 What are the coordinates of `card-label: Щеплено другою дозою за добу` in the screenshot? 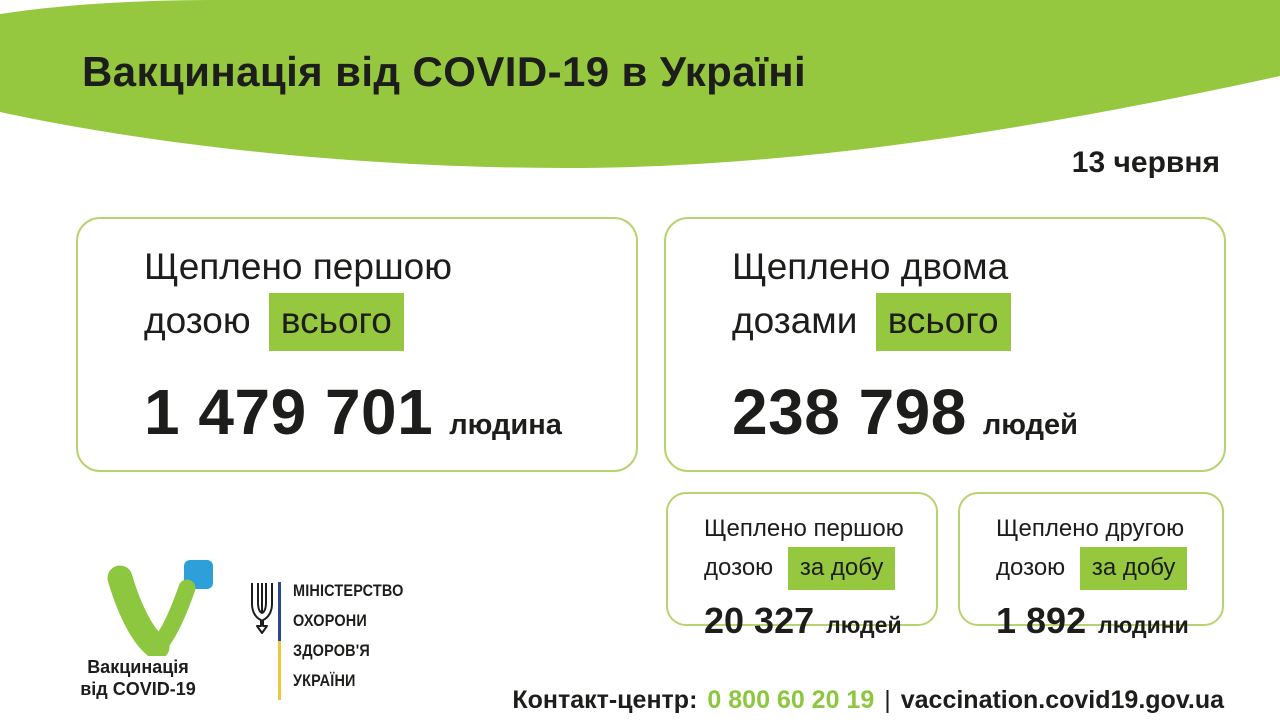 It's located at (1109, 550).